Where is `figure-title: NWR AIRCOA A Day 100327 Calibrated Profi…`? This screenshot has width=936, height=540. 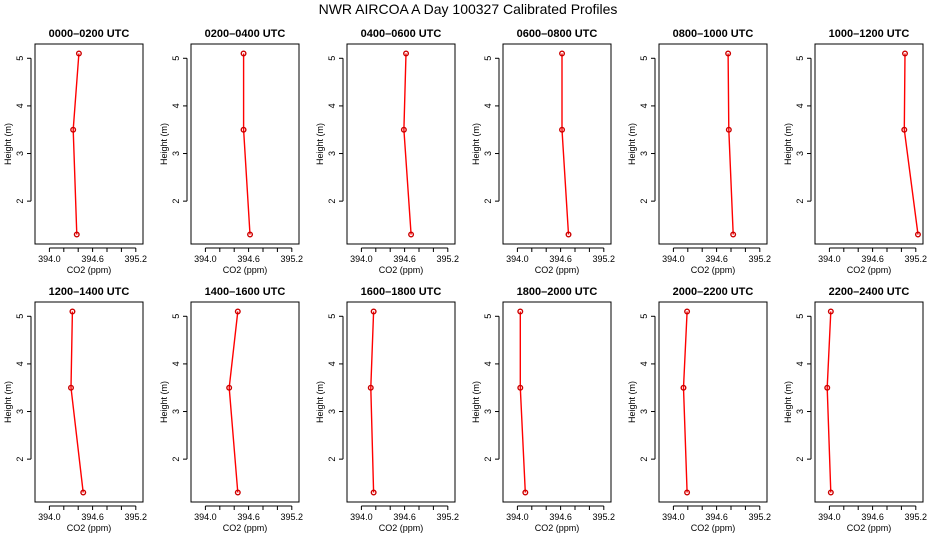
figure-title: NWR AIRCOA A Day 100327 Calibrated Profi… is located at coordinates (468, 9).